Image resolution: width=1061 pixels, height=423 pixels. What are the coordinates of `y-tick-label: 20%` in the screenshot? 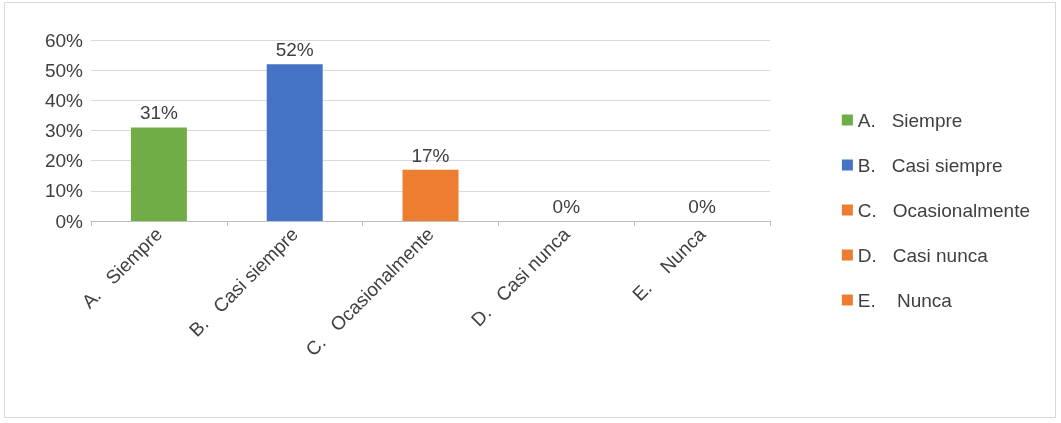 It's located at (64, 161).